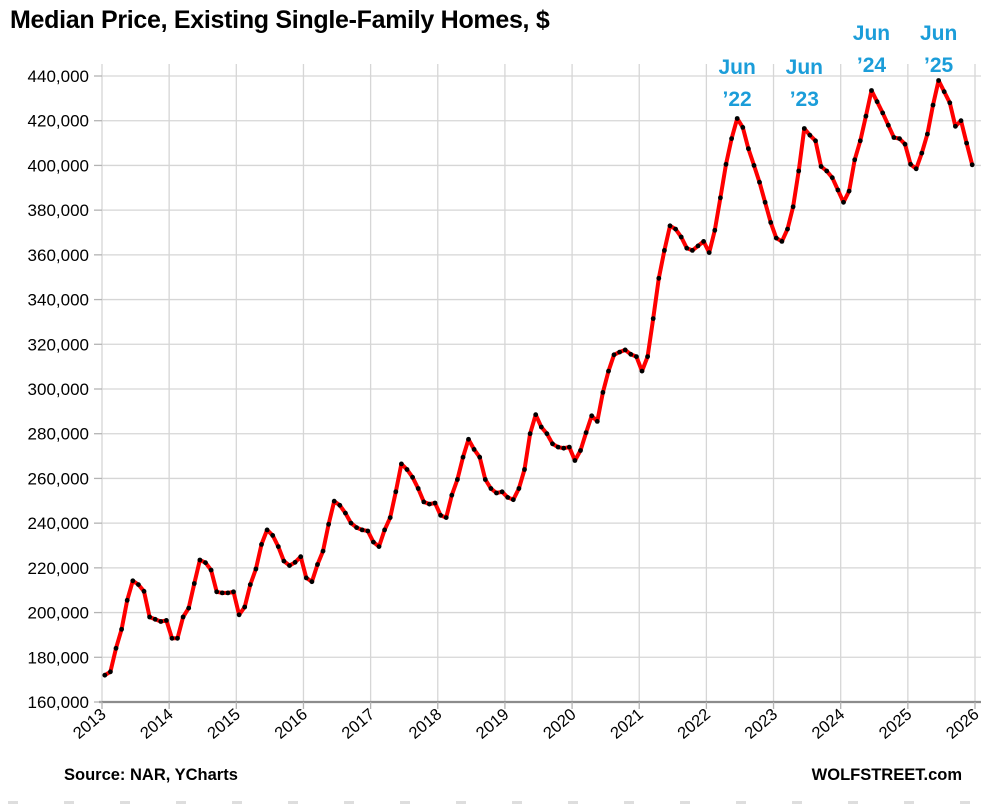  What do you see at coordinates (58, 613) in the screenshot?
I see `y-axis-label: 200,000` at bounding box center [58, 613].